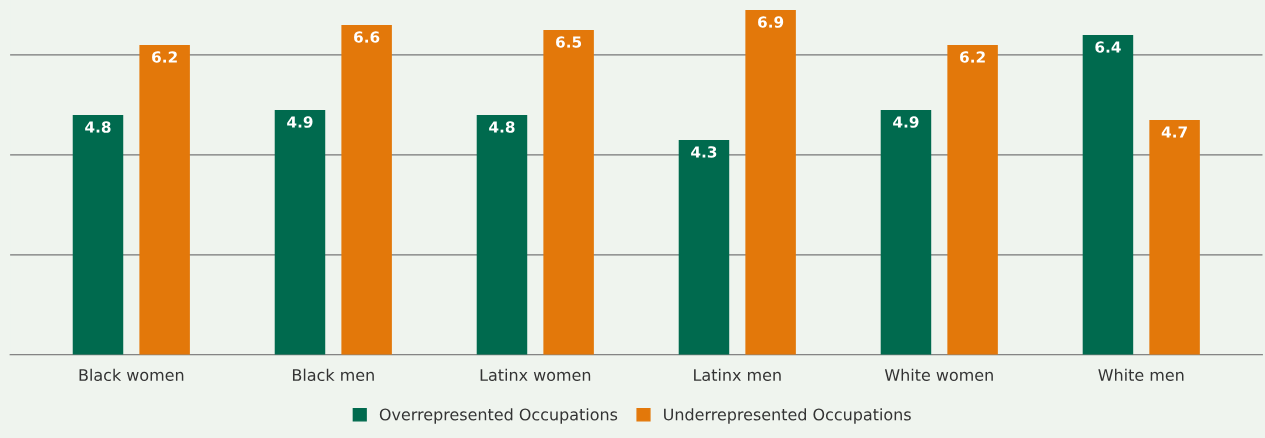 This screenshot has height=438, width=1265. I want to click on data-label: 6.9, so click(771, 22).